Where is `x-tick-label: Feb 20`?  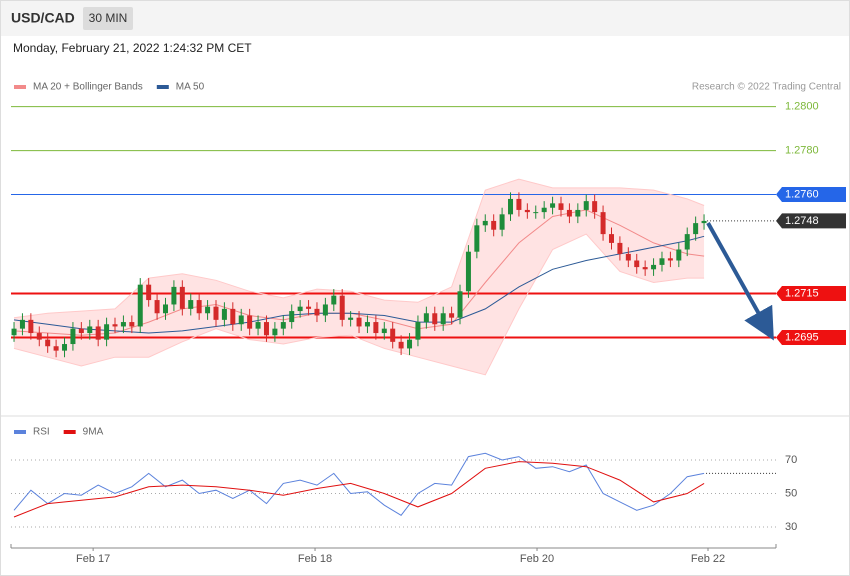 x-tick-label: Feb 20 is located at coordinates (537, 559).